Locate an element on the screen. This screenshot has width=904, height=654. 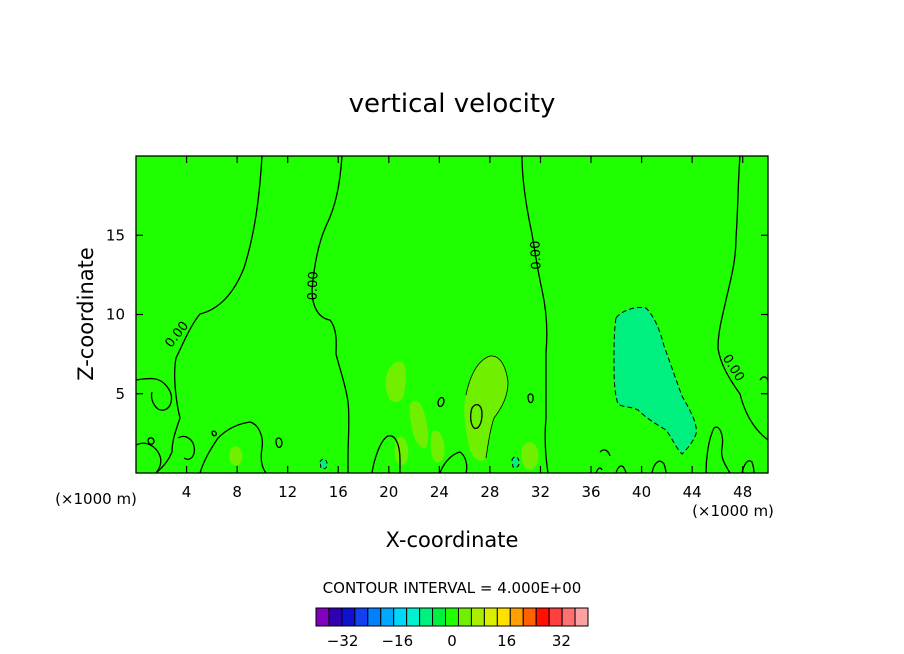
contour-line-p is located at coordinates (748, 466).